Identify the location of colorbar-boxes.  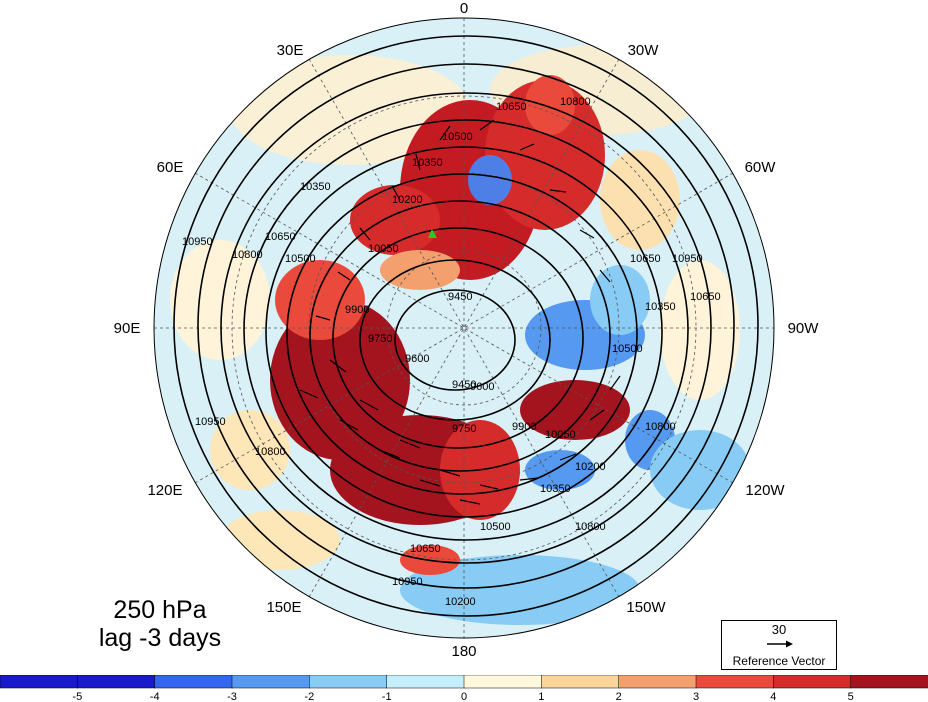
(464, 682).